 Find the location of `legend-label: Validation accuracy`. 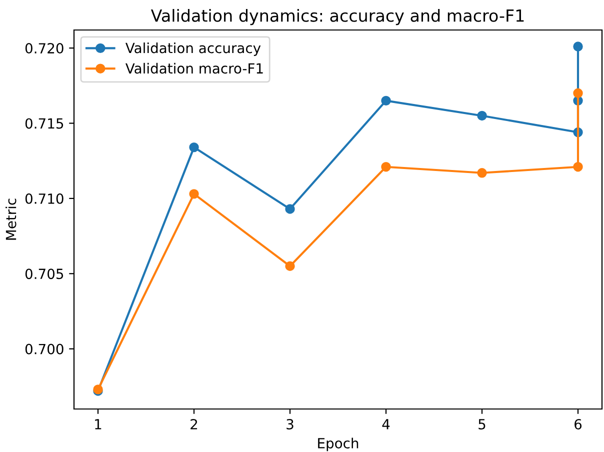

legend-label: Validation accuracy is located at coordinates (193, 49).